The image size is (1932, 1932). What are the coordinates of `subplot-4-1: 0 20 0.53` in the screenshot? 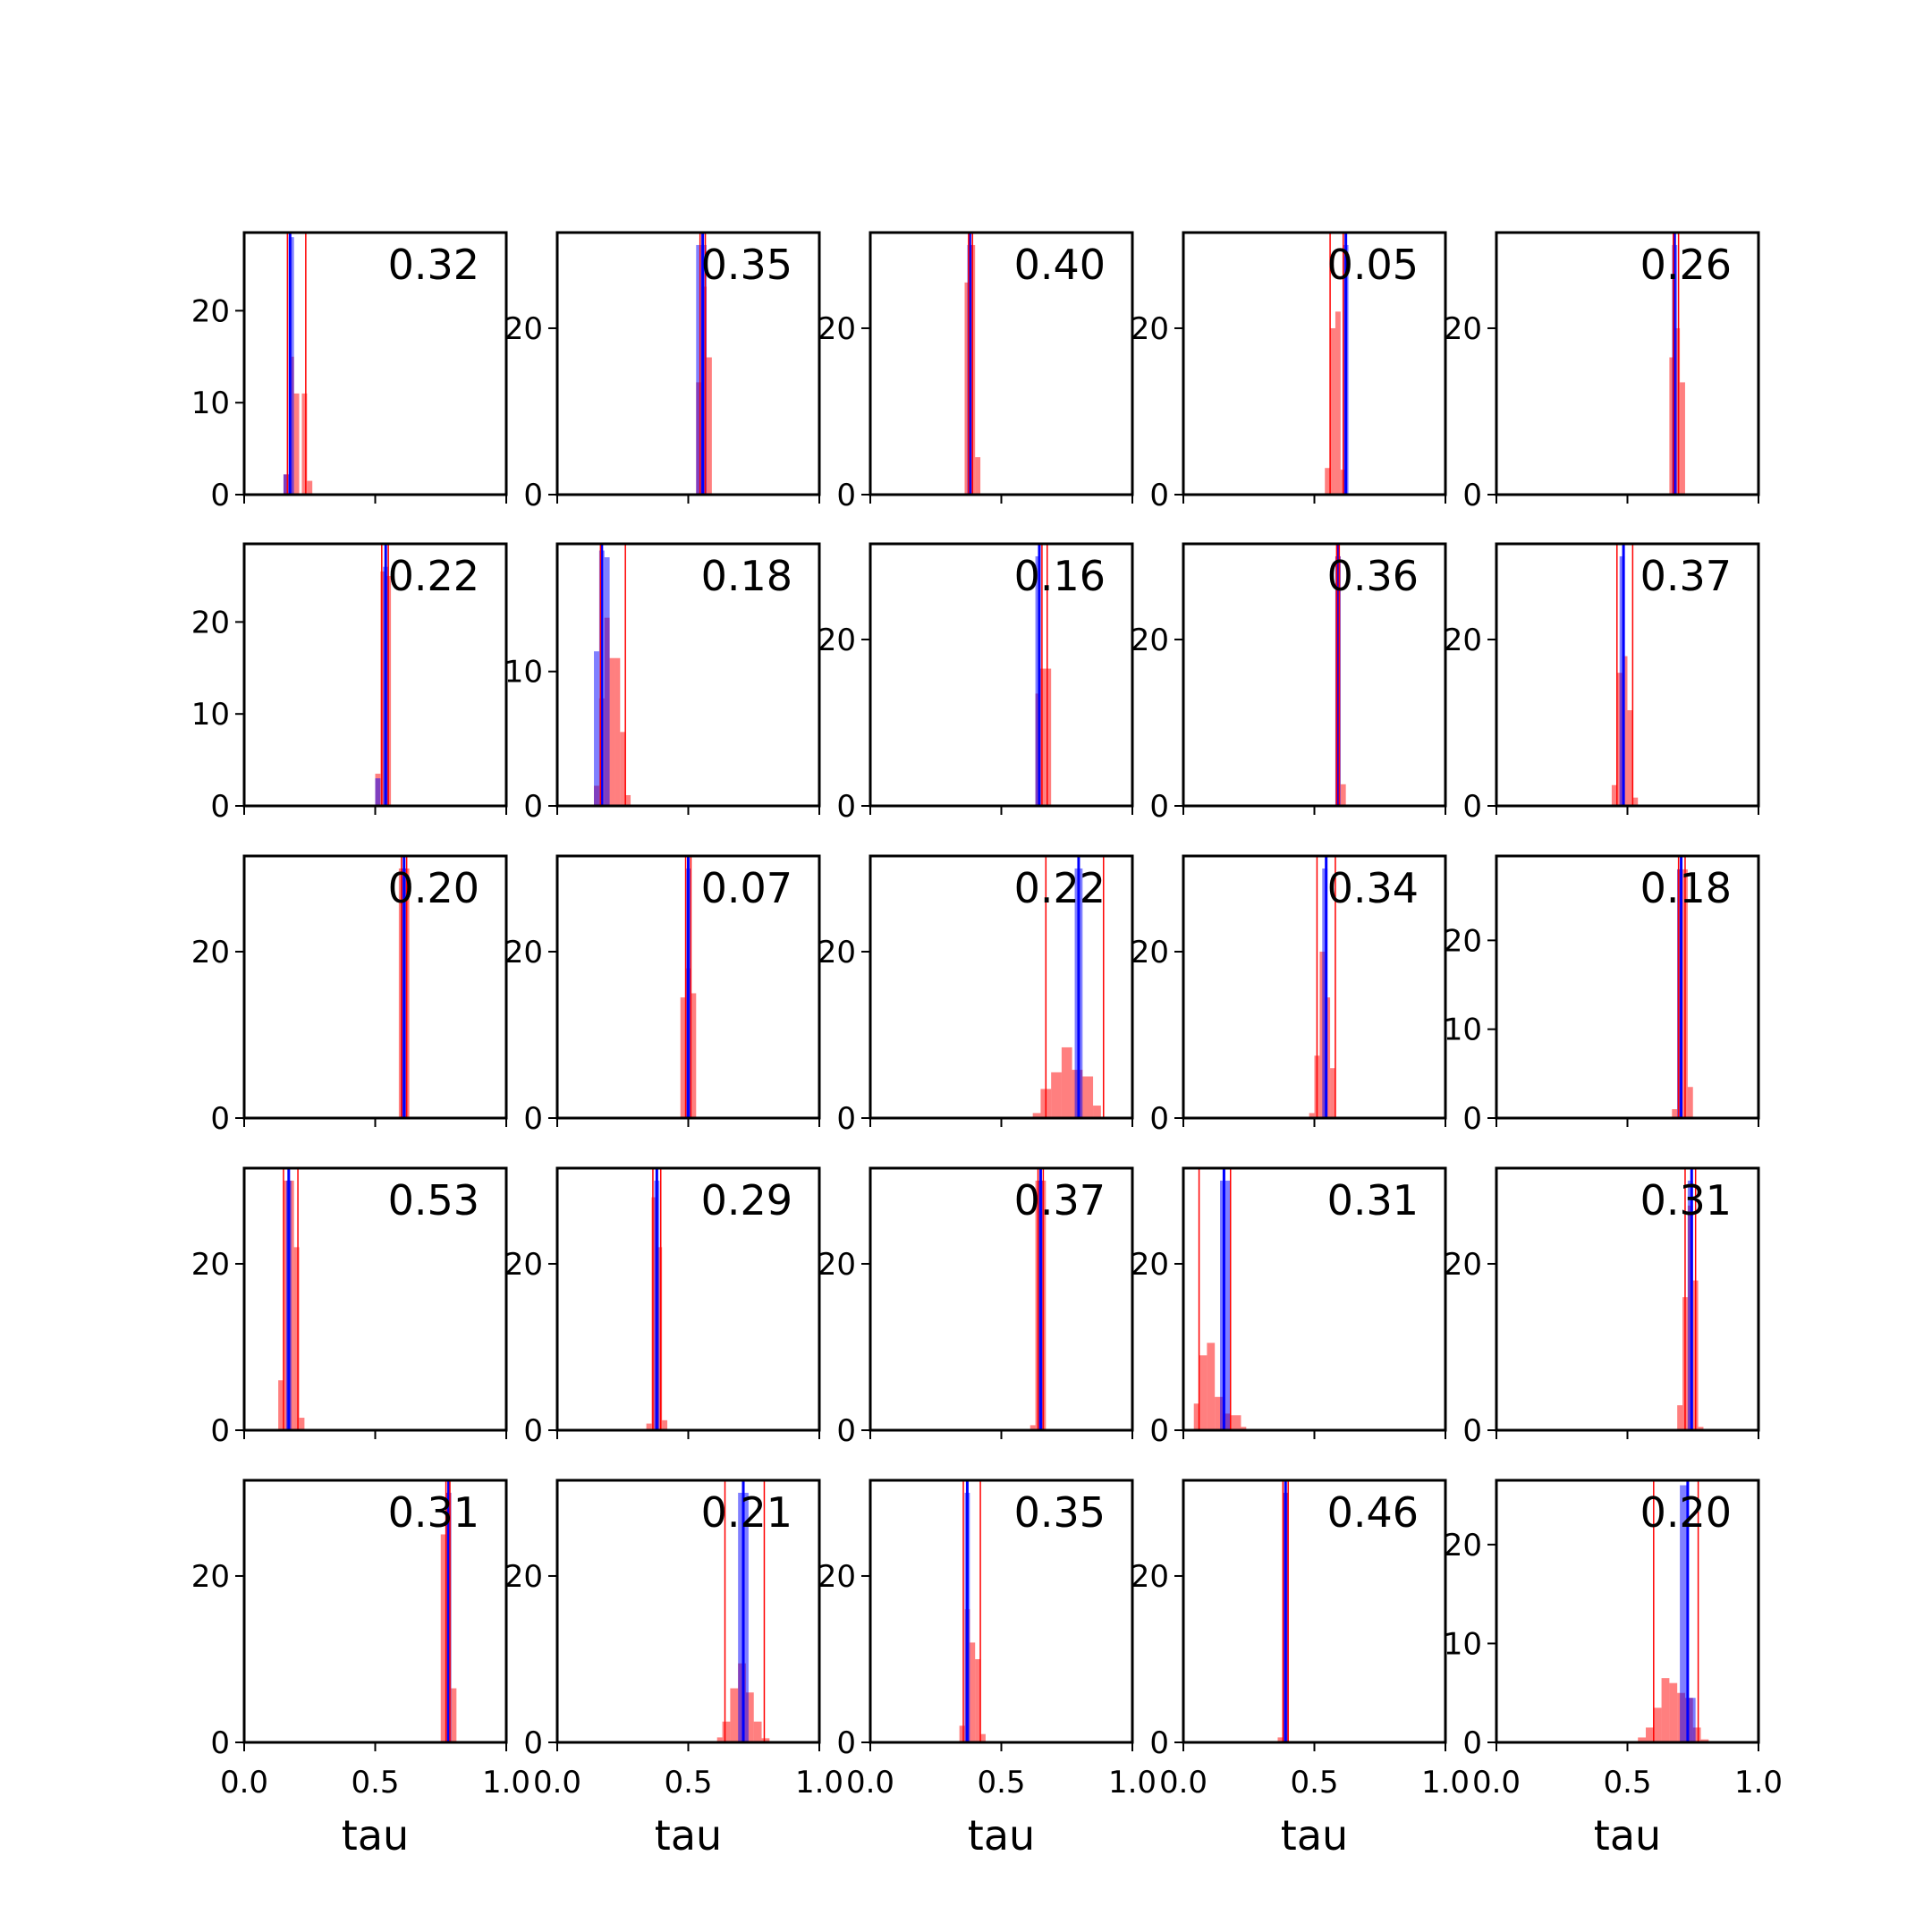 It's located at (349, 1307).